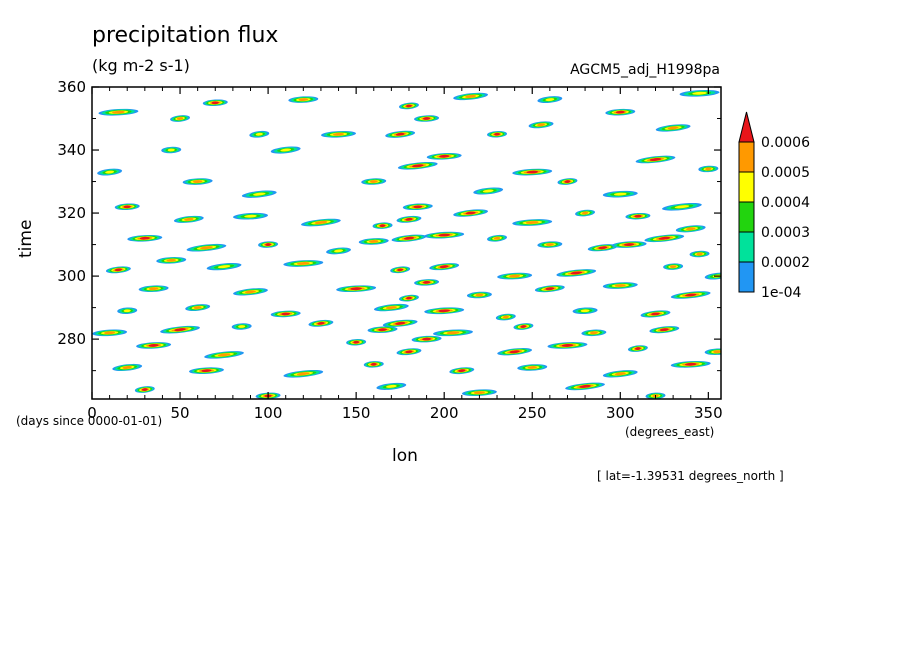 The image size is (904, 654). Describe the element at coordinates (620, 413) in the screenshot. I see `x-tick-label: 300` at that location.